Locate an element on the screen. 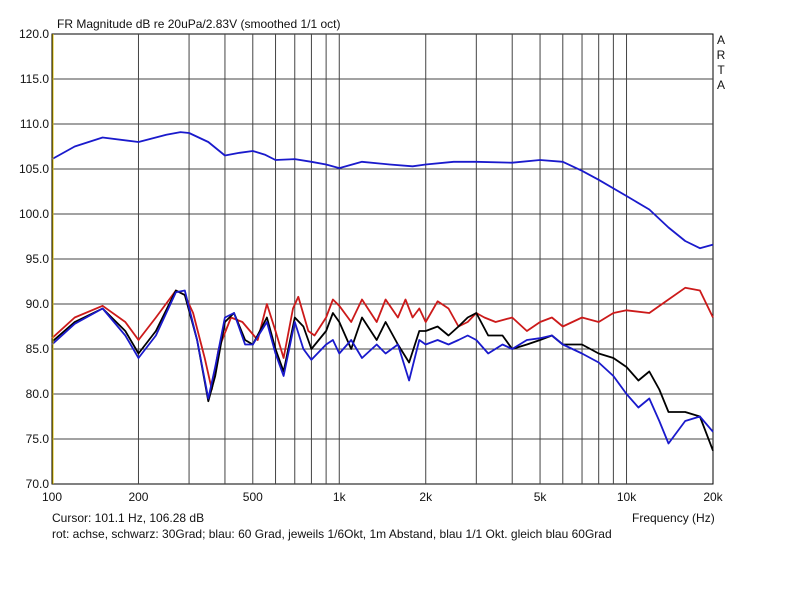 This screenshot has width=800, height=600. x-tick-label: 2k is located at coordinates (426, 497).